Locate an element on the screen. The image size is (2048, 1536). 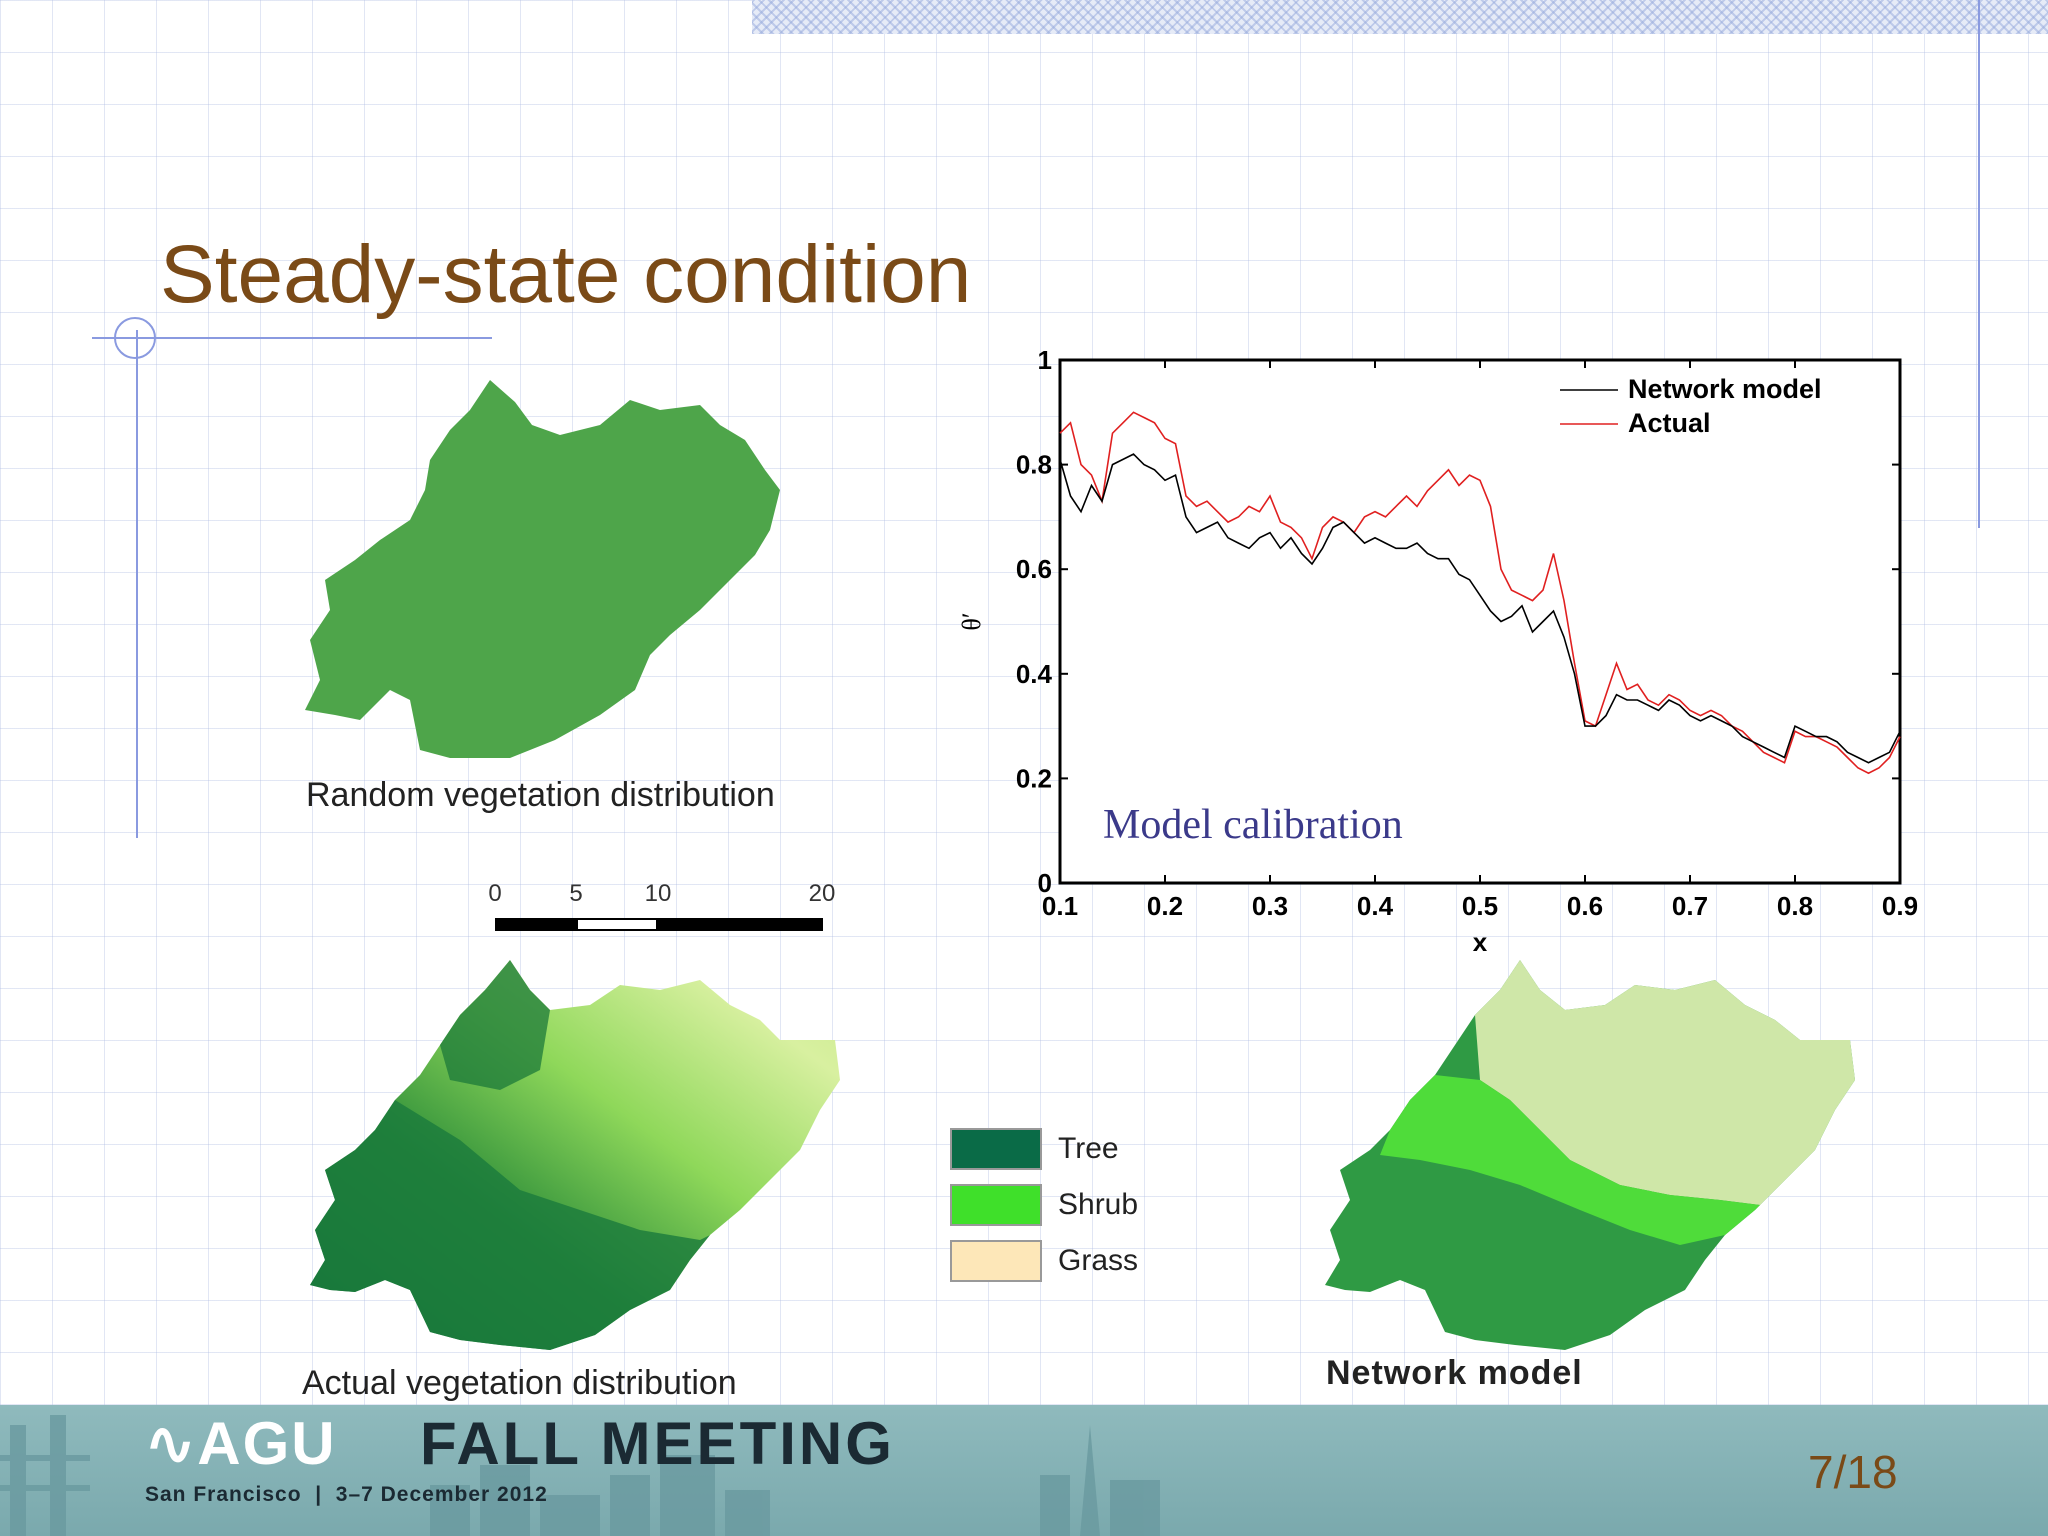
series-line-network-model is located at coordinates (1480, 608).